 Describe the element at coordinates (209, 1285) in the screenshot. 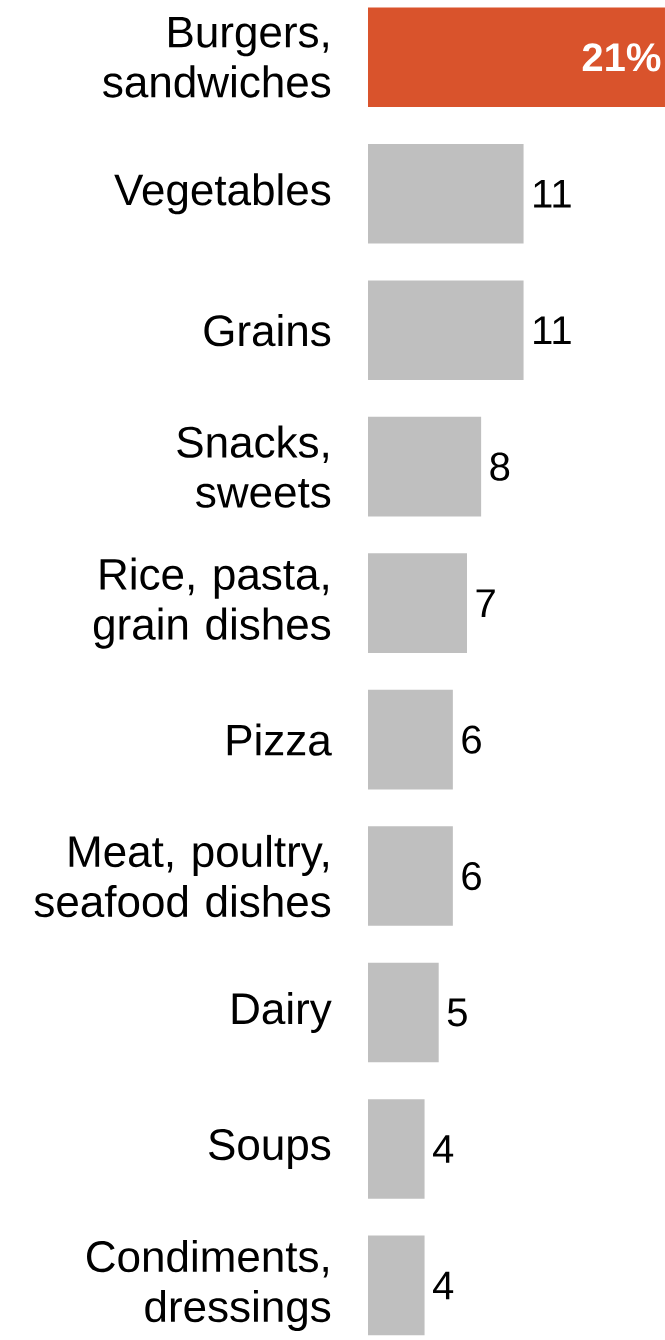

I see `y-tick-label: Condiments, dressings` at that location.